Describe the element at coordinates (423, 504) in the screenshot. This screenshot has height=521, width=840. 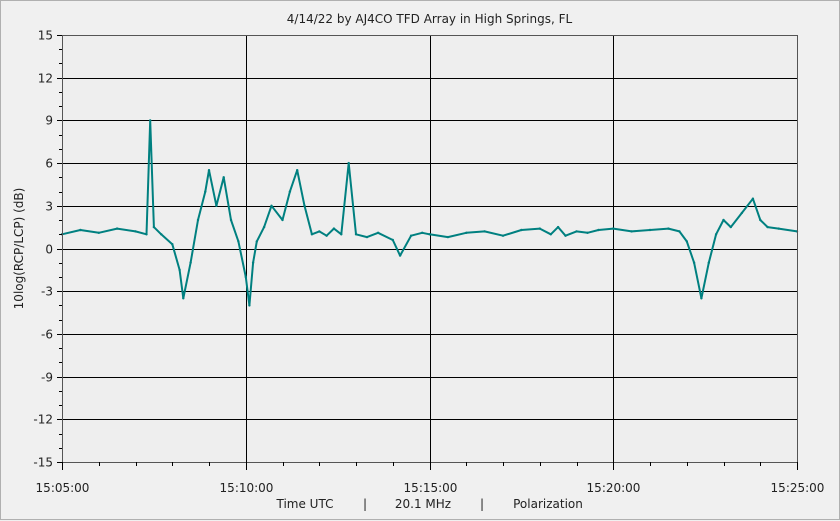
I see `x-axis-label-frequency: 20.1 MHz` at that location.